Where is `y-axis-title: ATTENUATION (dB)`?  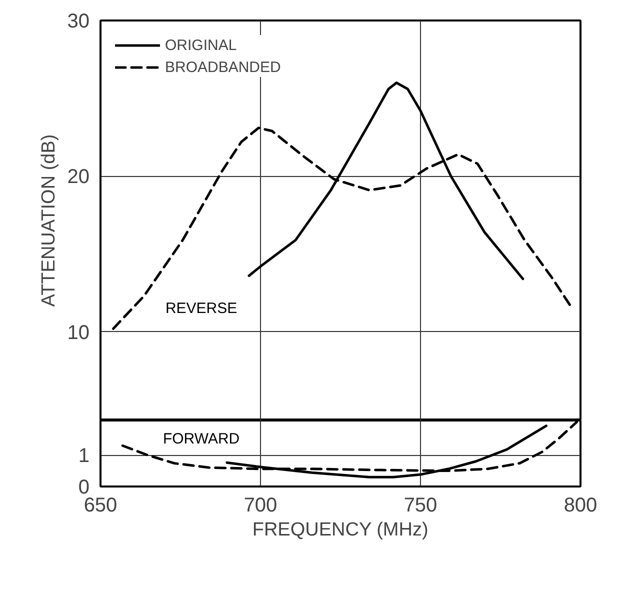
y-axis-title: ATTENUATION (dB) is located at coordinates (49, 220).